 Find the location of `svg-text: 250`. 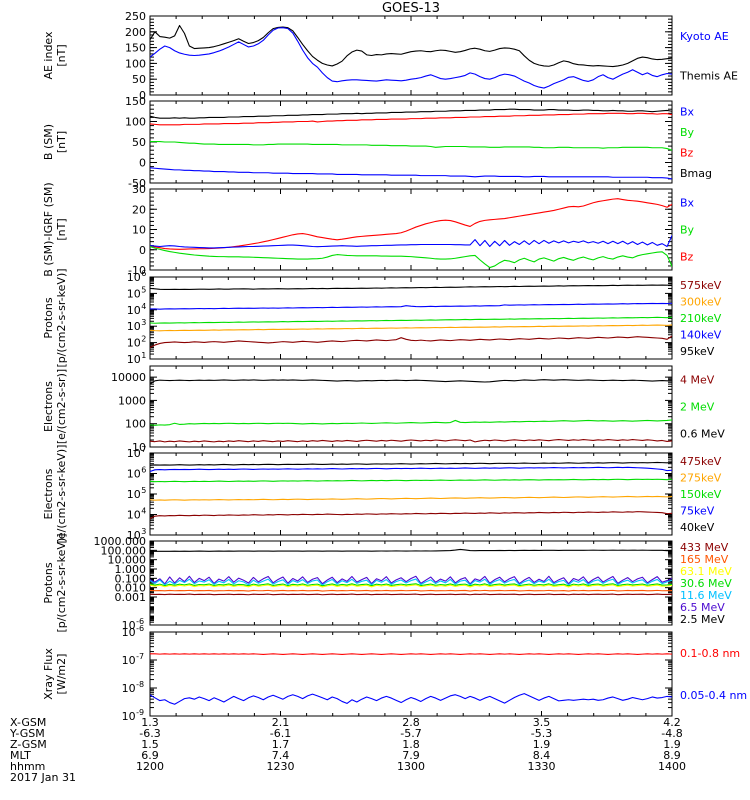

svg-text: 250 is located at coordinates (135, 16).